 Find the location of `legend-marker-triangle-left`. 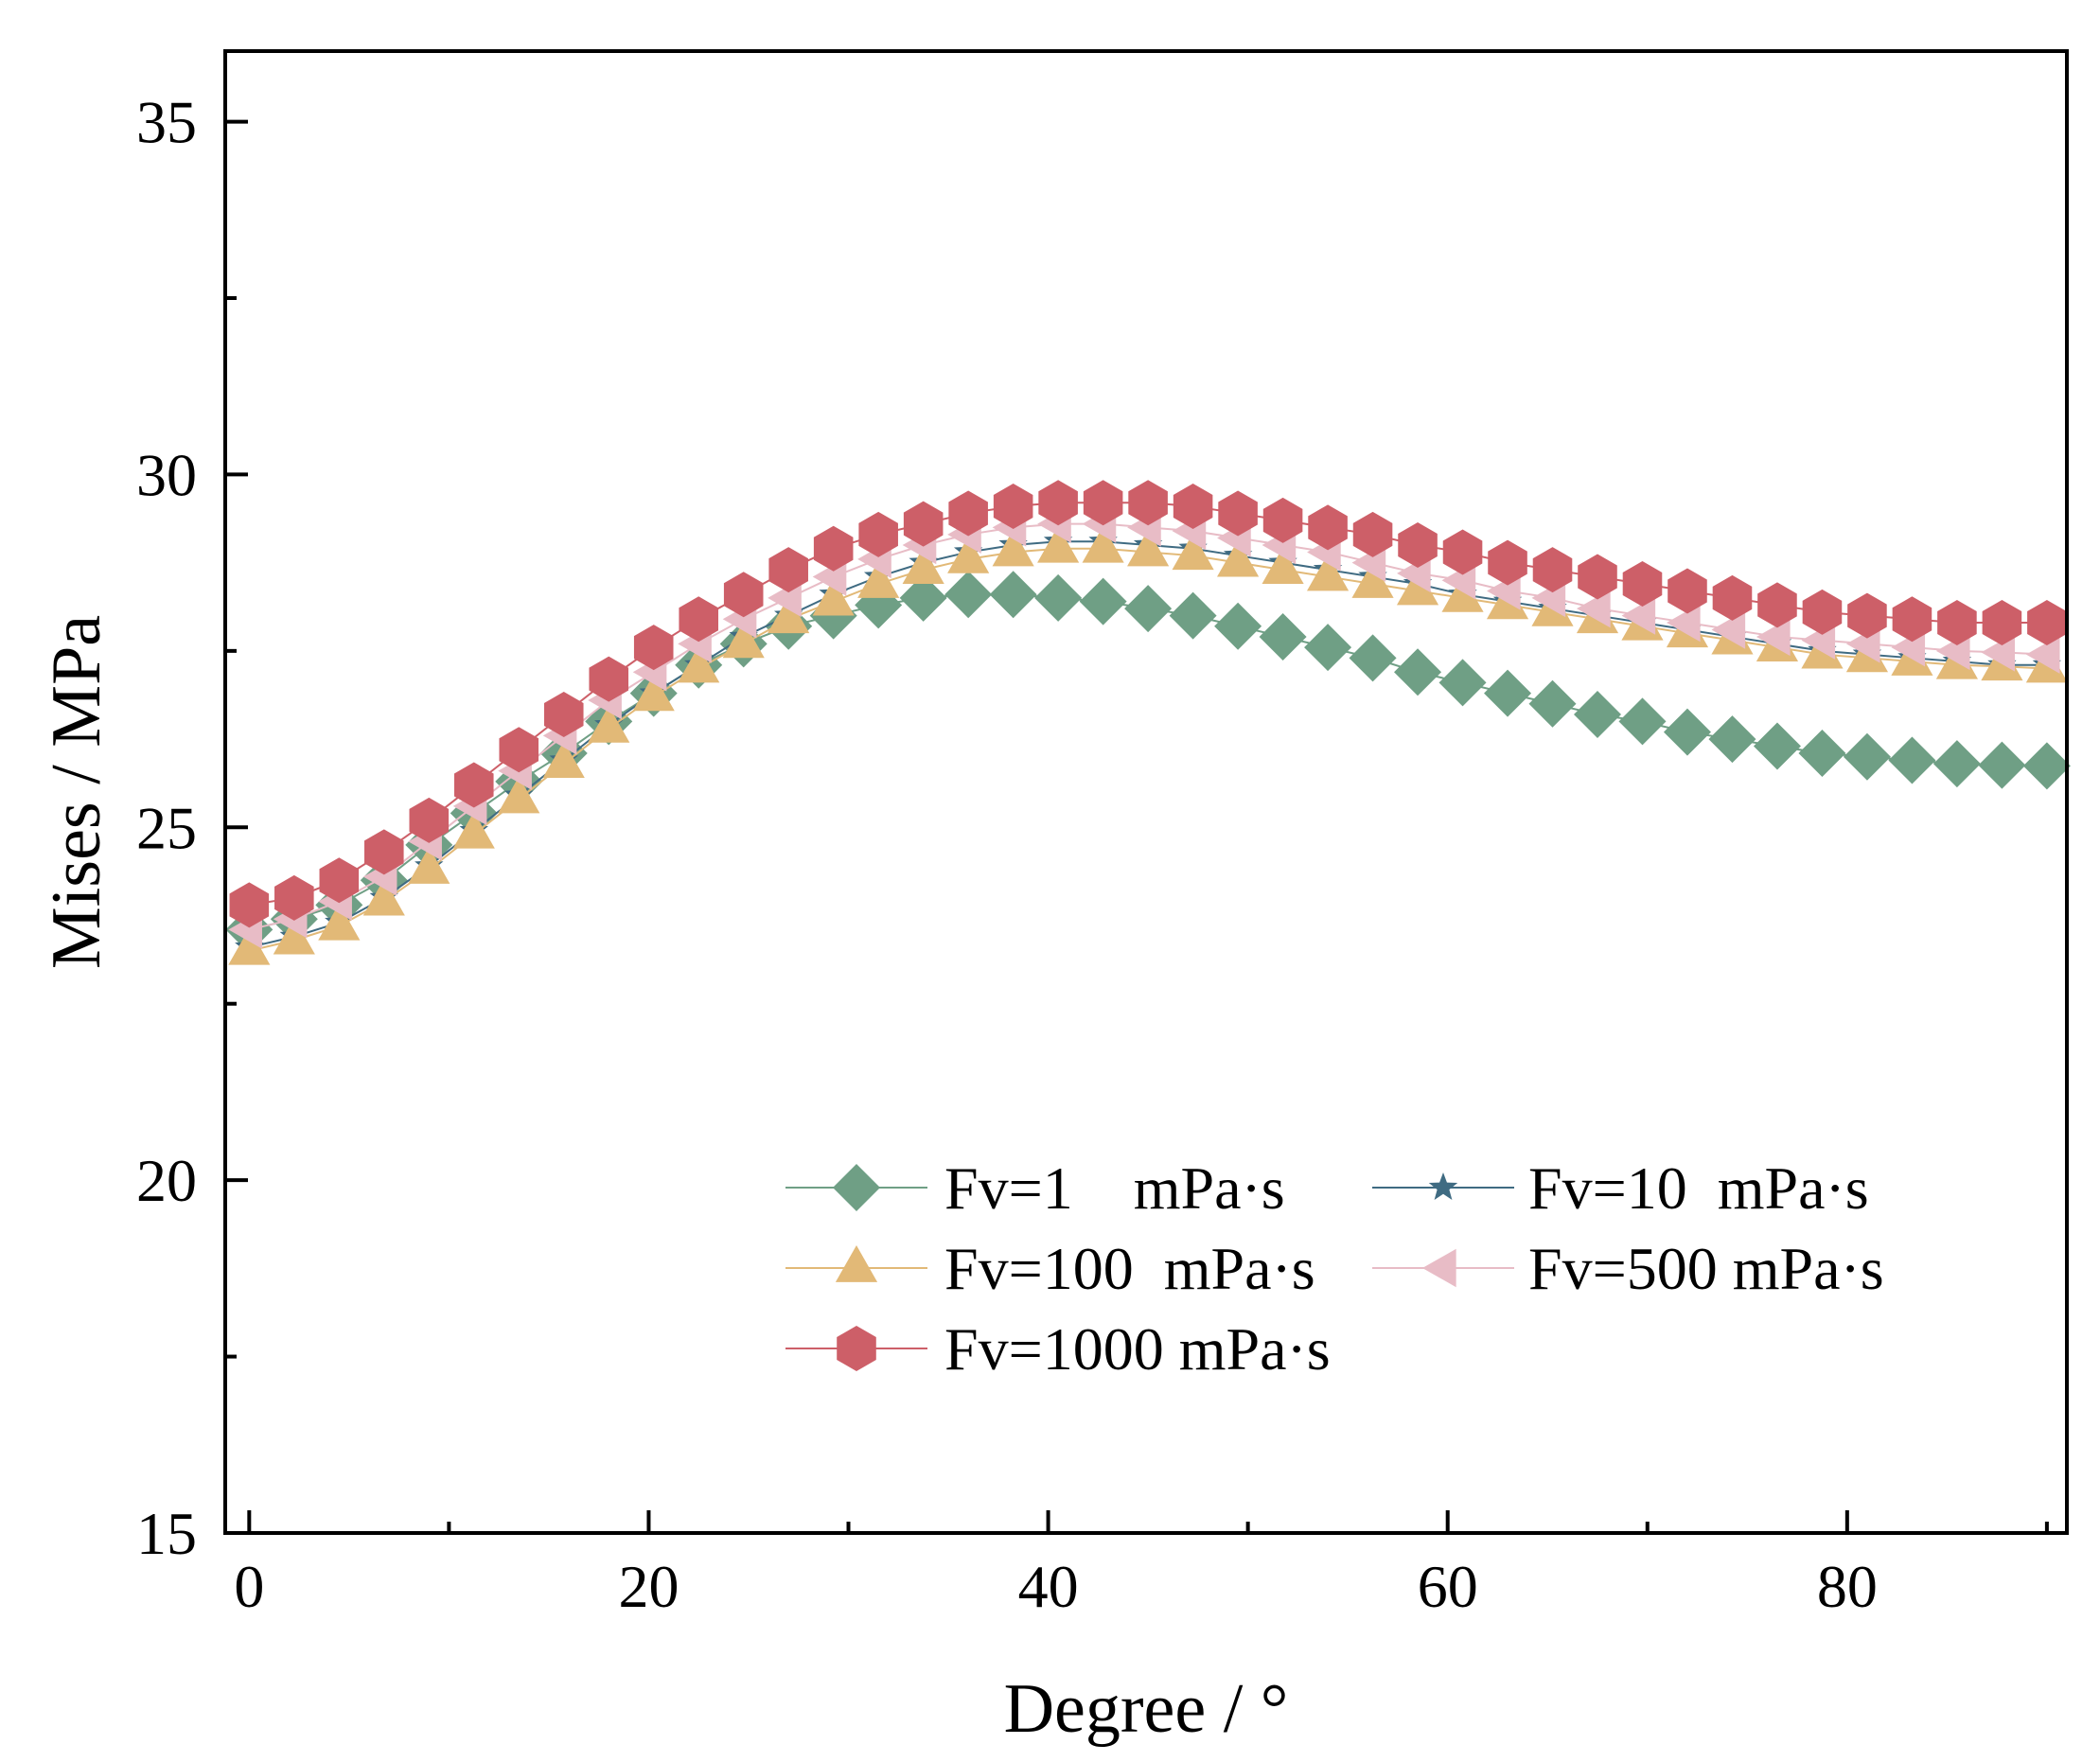

legend-marker-triangle-left is located at coordinates (1439, 1268).